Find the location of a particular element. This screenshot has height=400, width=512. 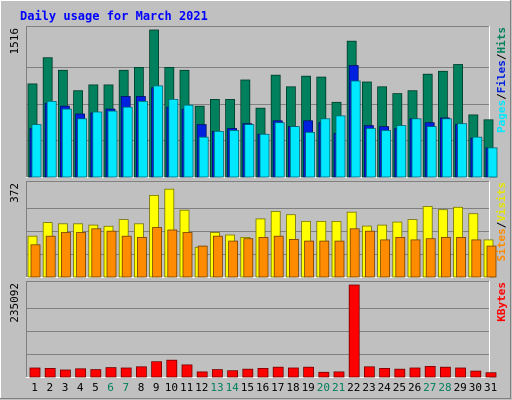

day-label-31: 31 is located at coordinates (490, 387).